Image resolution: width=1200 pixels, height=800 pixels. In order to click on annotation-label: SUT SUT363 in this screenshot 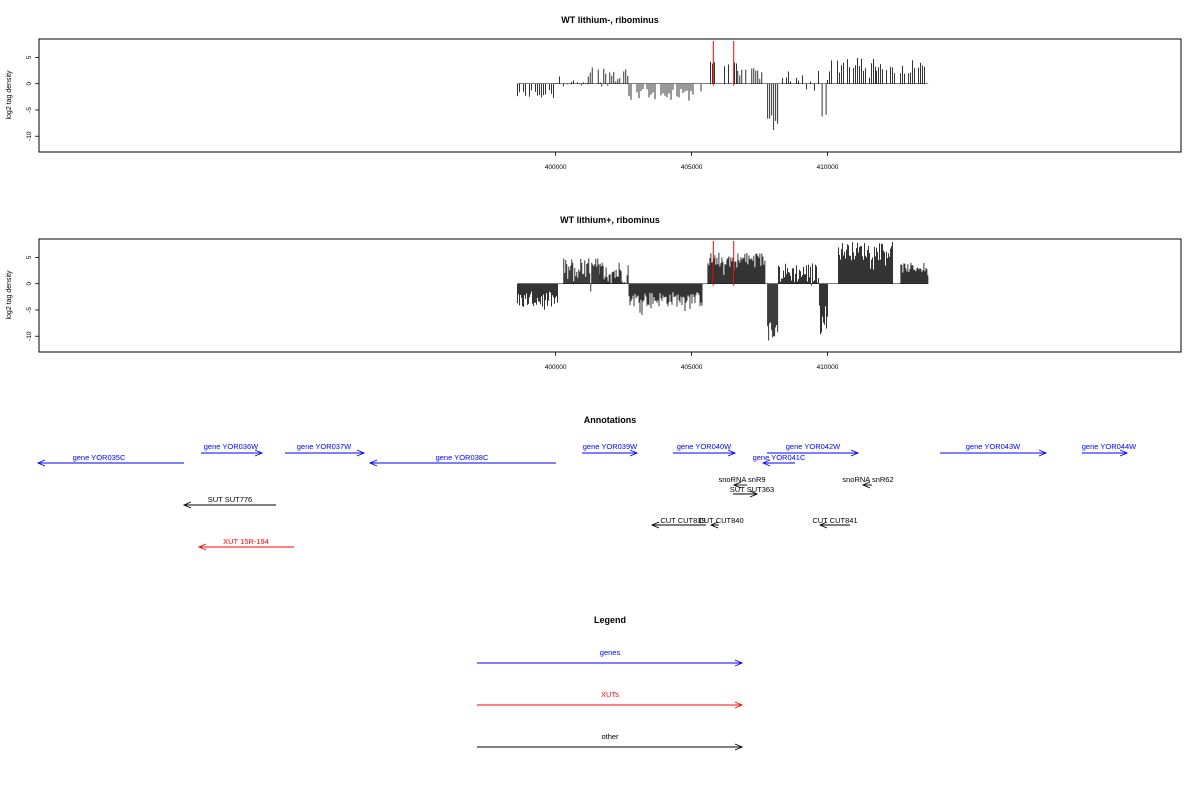, I will do `click(752, 489)`.